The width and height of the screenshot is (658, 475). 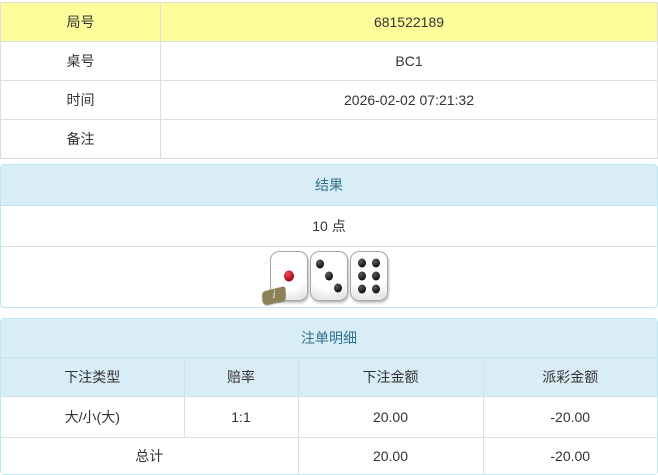 I want to click on round-number-value: 681522189, so click(x=409, y=22).